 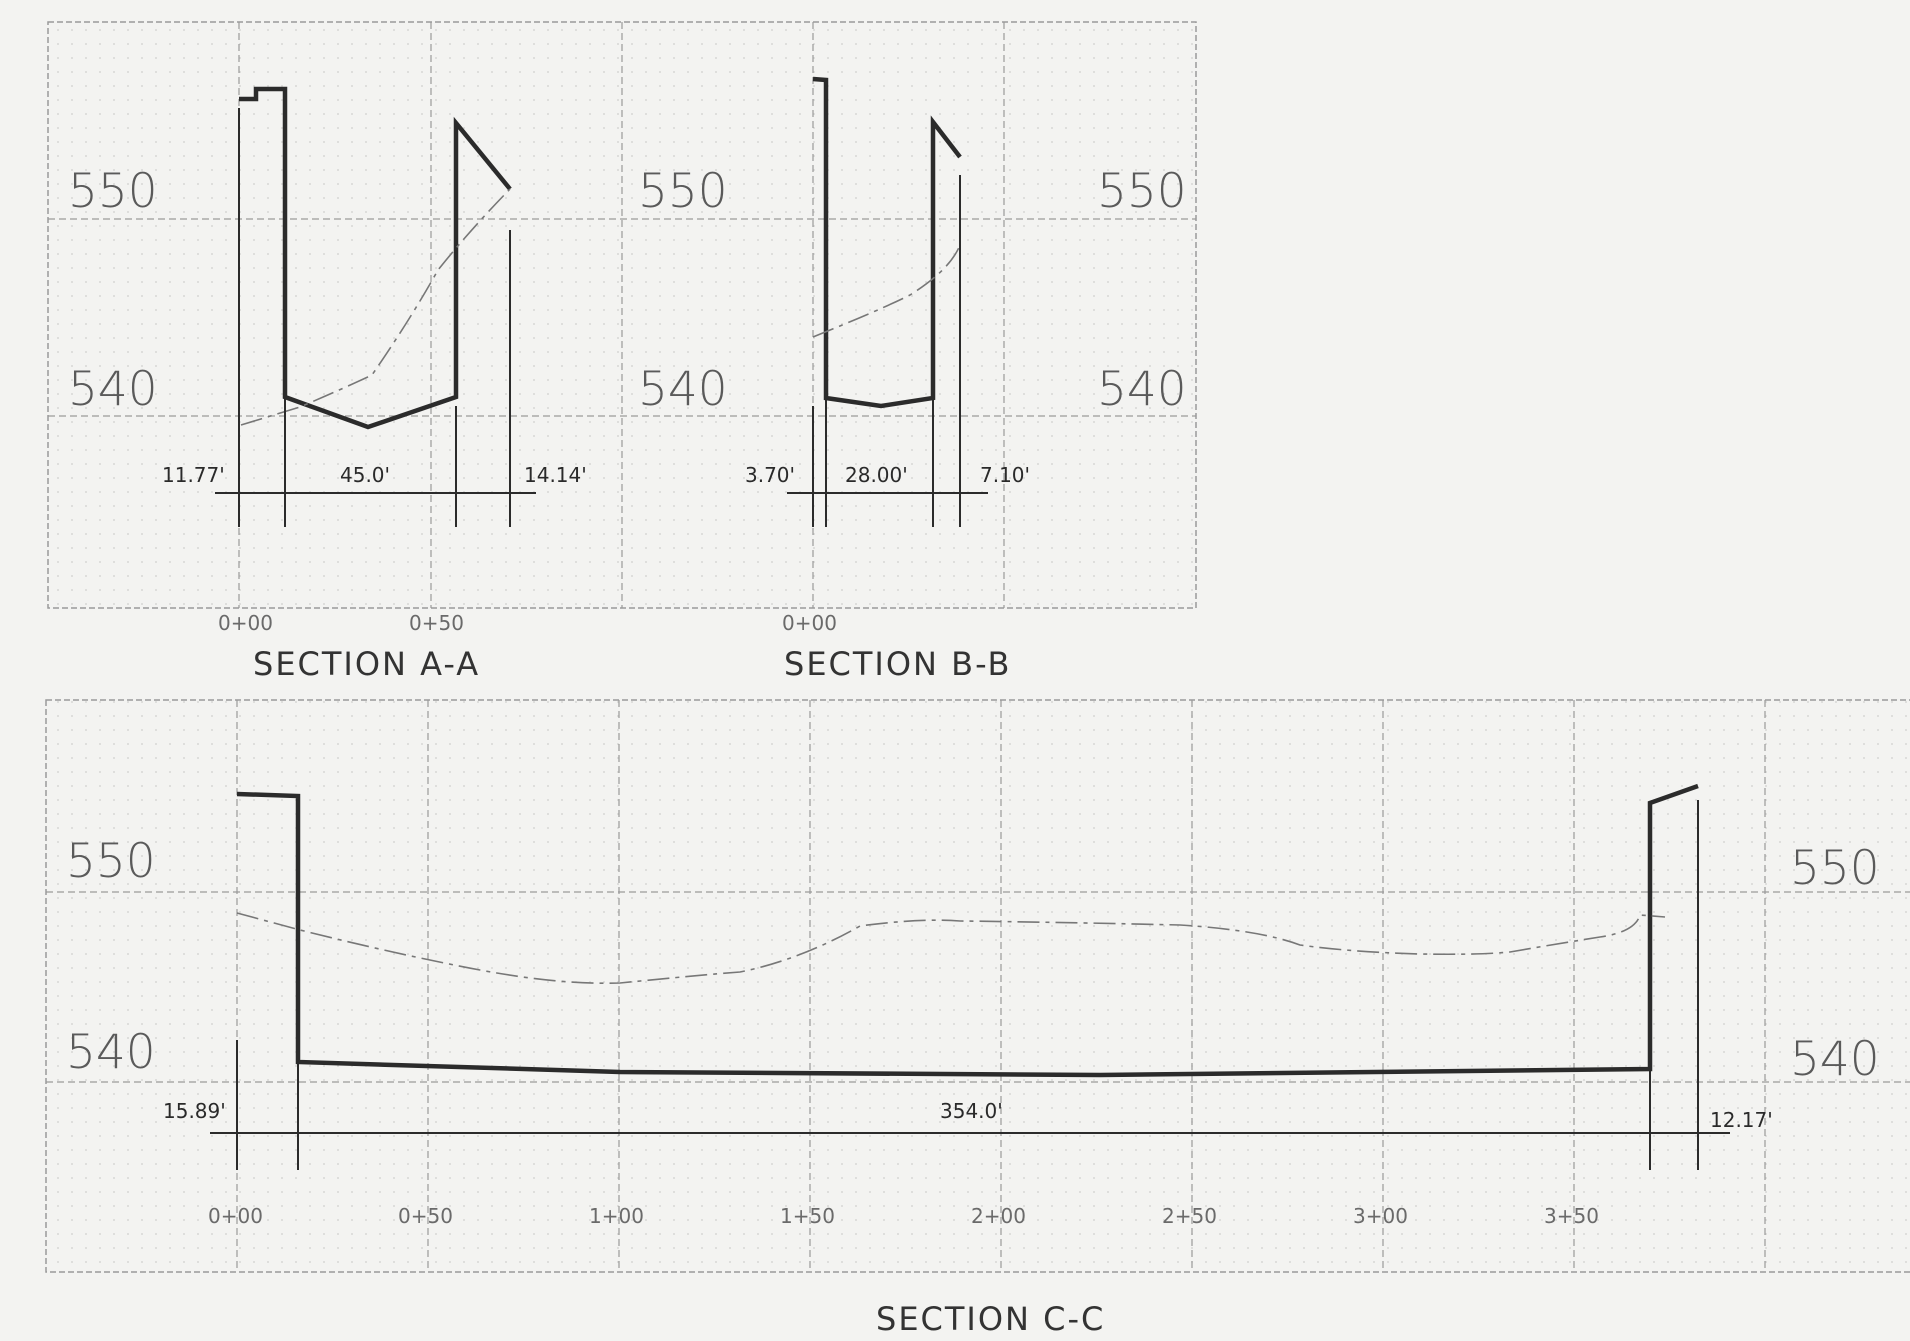 I want to click on section-b-dim-center: 28.00', so click(x=876, y=475).